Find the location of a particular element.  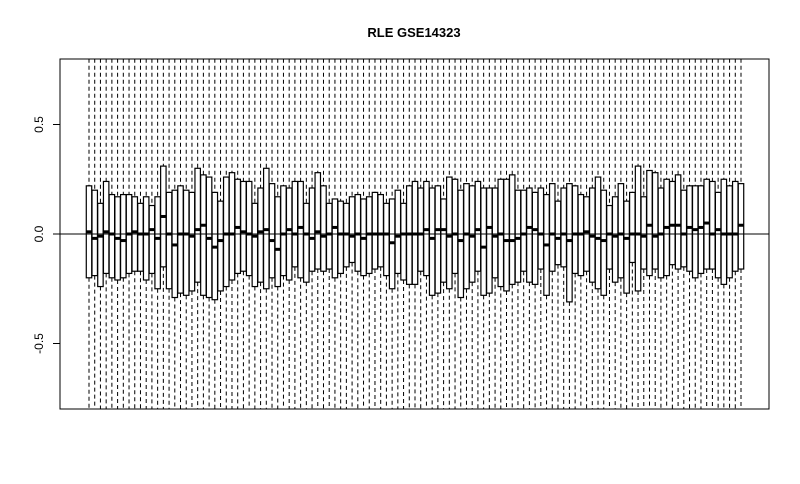

y-axis: -0.5 0.0 0.5 is located at coordinates (46, 235).